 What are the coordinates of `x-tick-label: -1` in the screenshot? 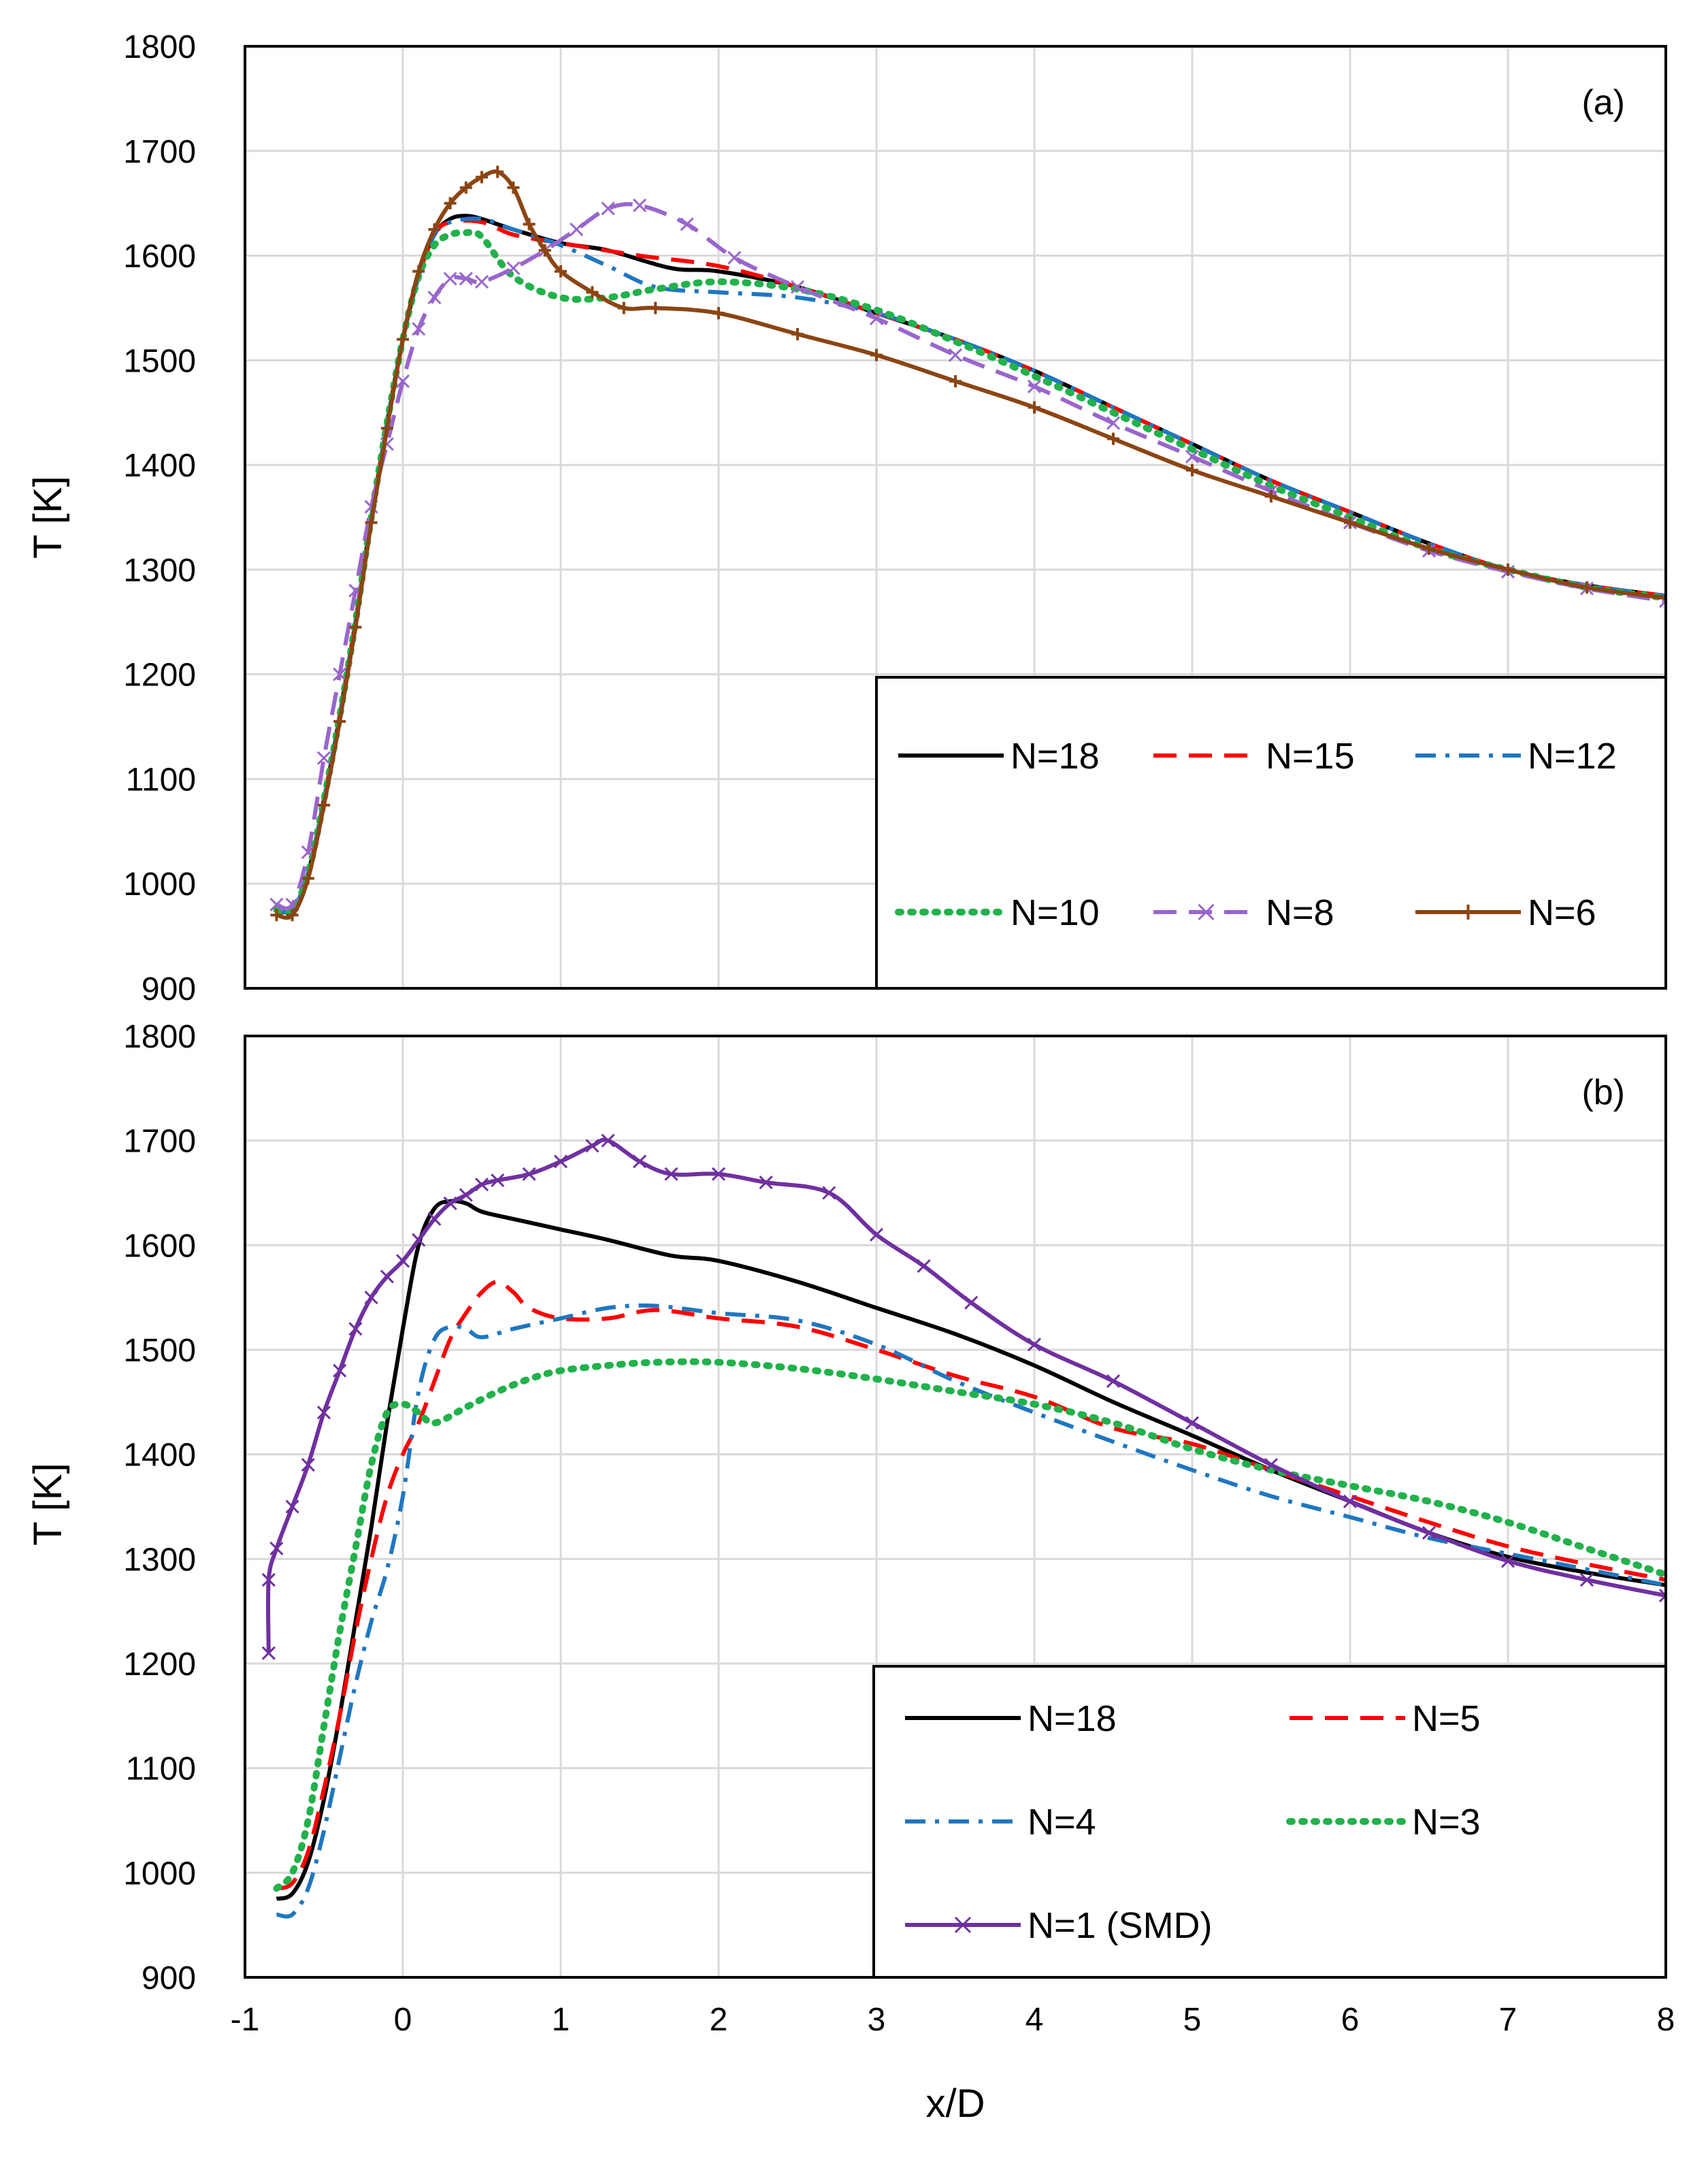 It's located at (245, 2020).